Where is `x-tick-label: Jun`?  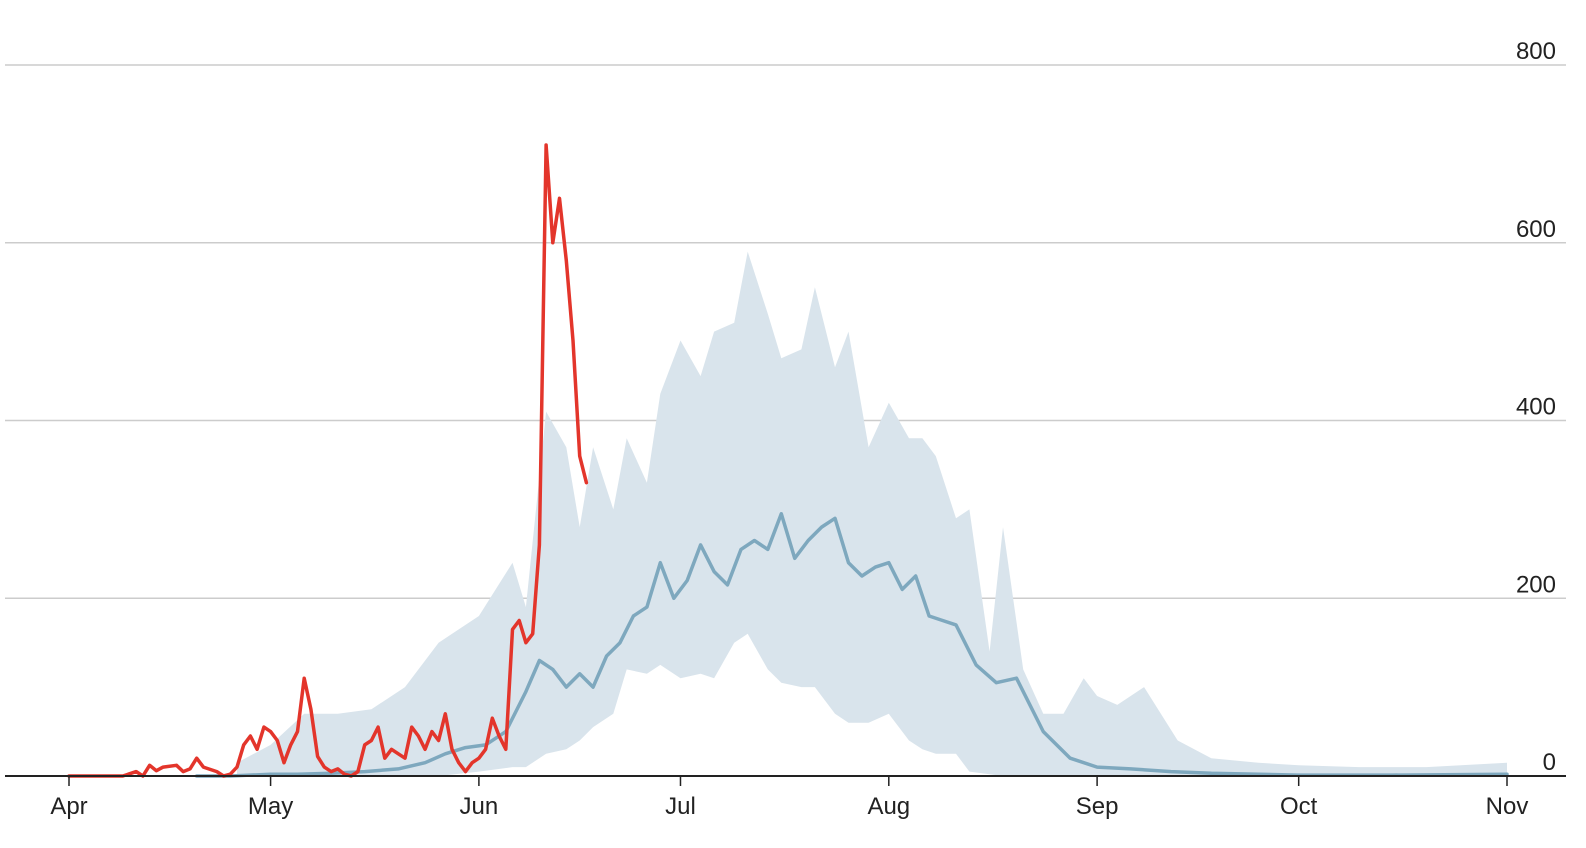
x-tick-label: Jun is located at coordinates (479, 806).